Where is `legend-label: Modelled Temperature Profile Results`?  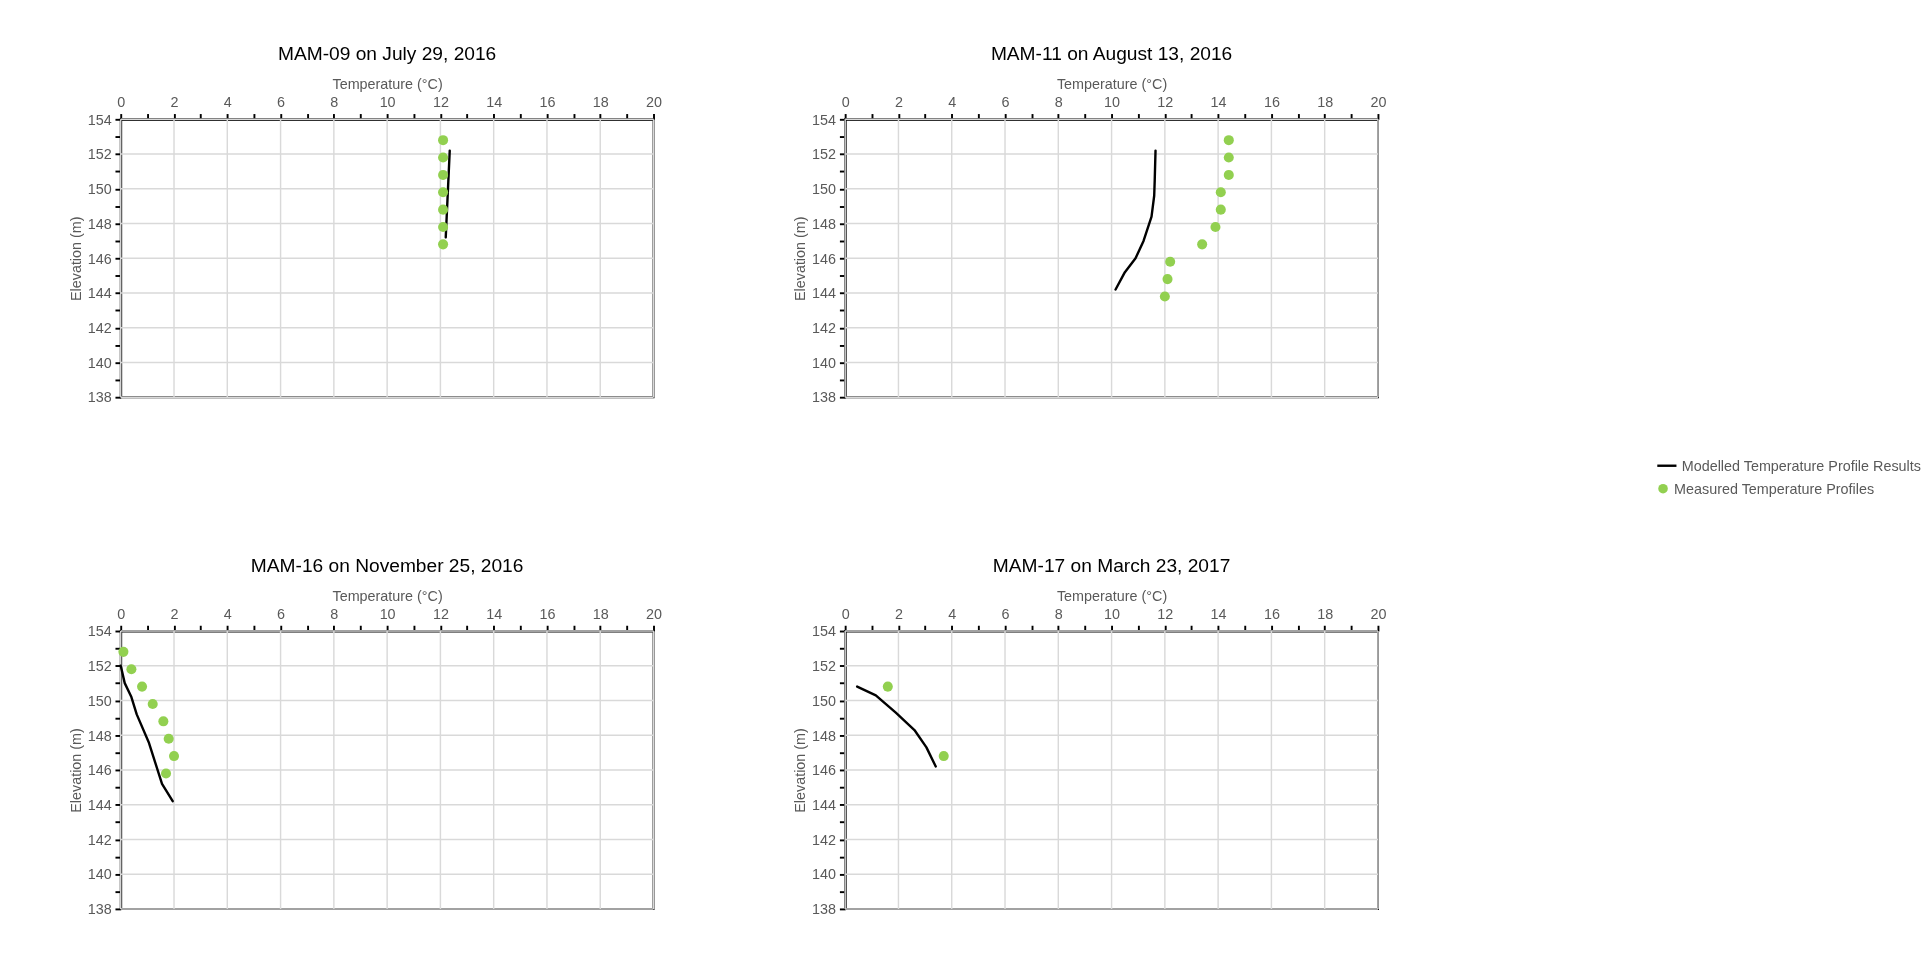 legend-label: Modelled Temperature Profile Results is located at coordinates (1801, 465).